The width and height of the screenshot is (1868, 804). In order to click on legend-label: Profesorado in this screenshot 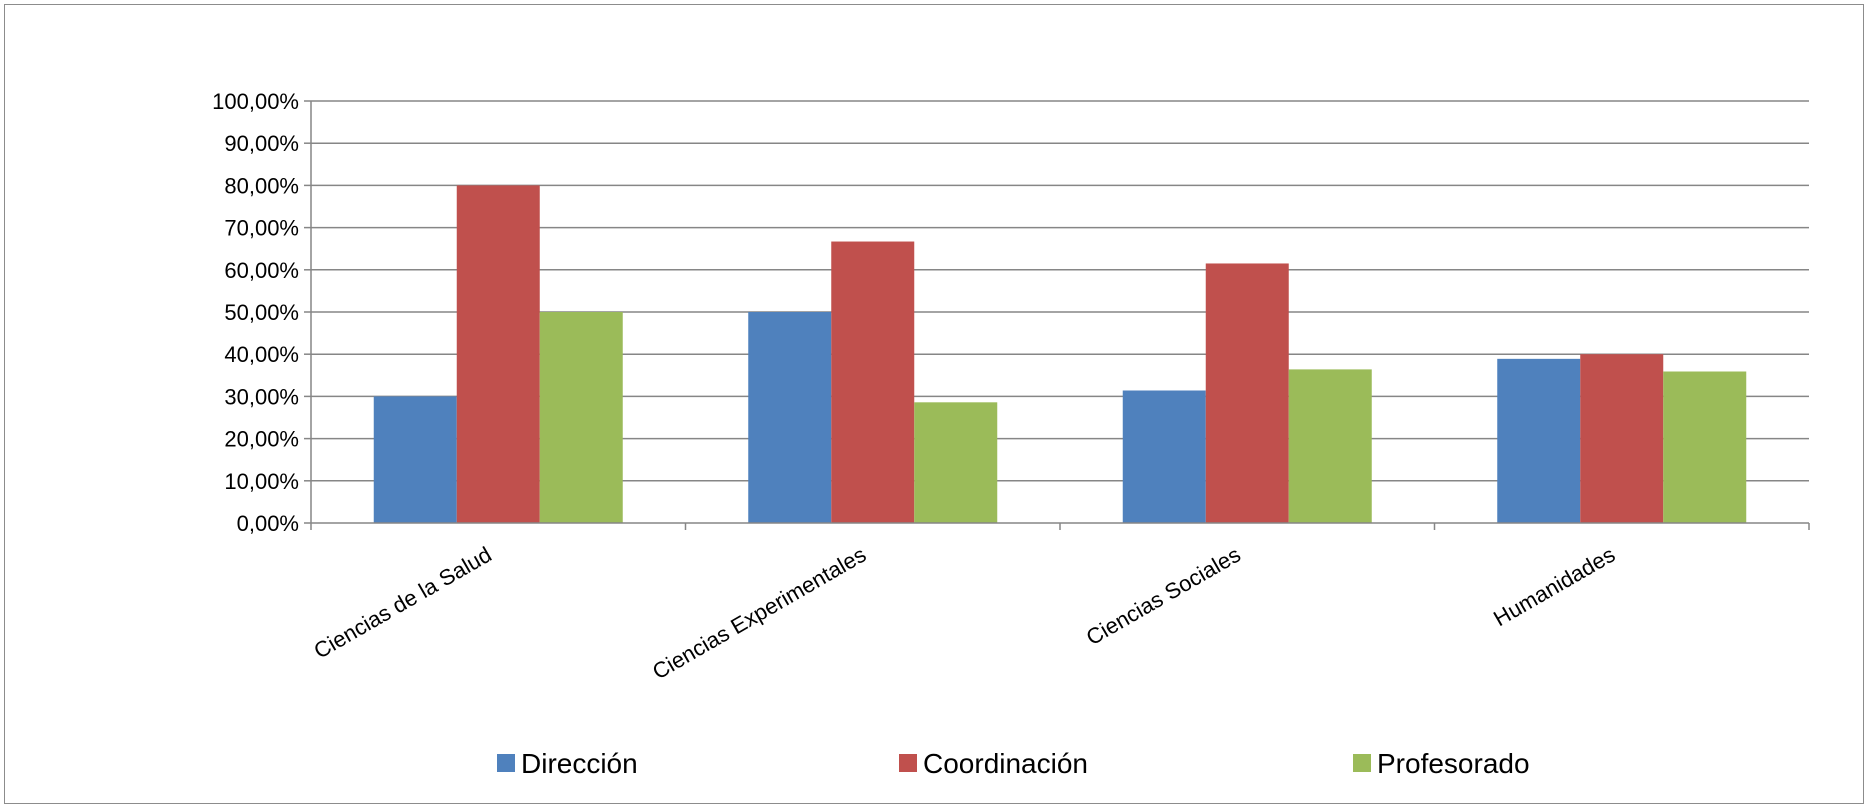, I will do `click(1453, 763)`.